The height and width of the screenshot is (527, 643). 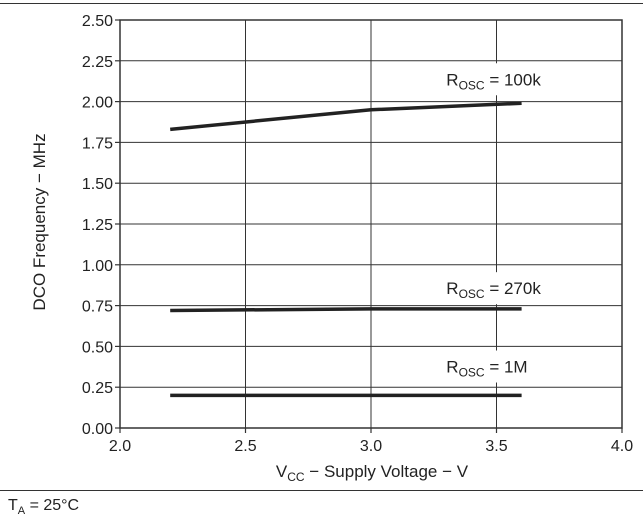 I want to click on series-label-rest: = 100k, so click(x=513, y=79).